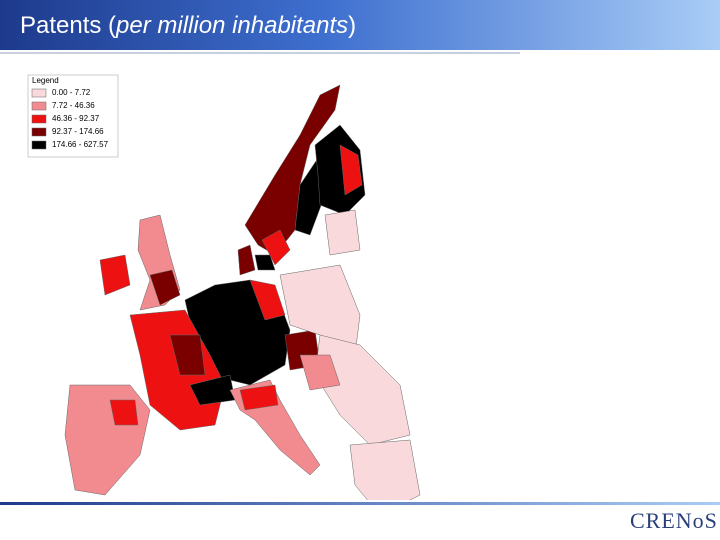  What do you see at coordinates (674, 520) in the screenshot?
I see `logo: CRENoS` at bounding box center [674, 520].